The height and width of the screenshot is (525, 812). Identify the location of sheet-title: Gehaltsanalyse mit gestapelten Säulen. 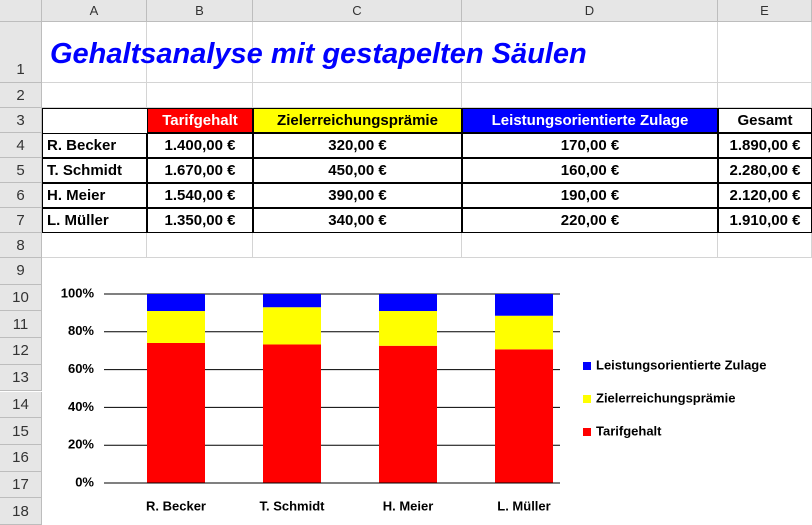
(318, 54).